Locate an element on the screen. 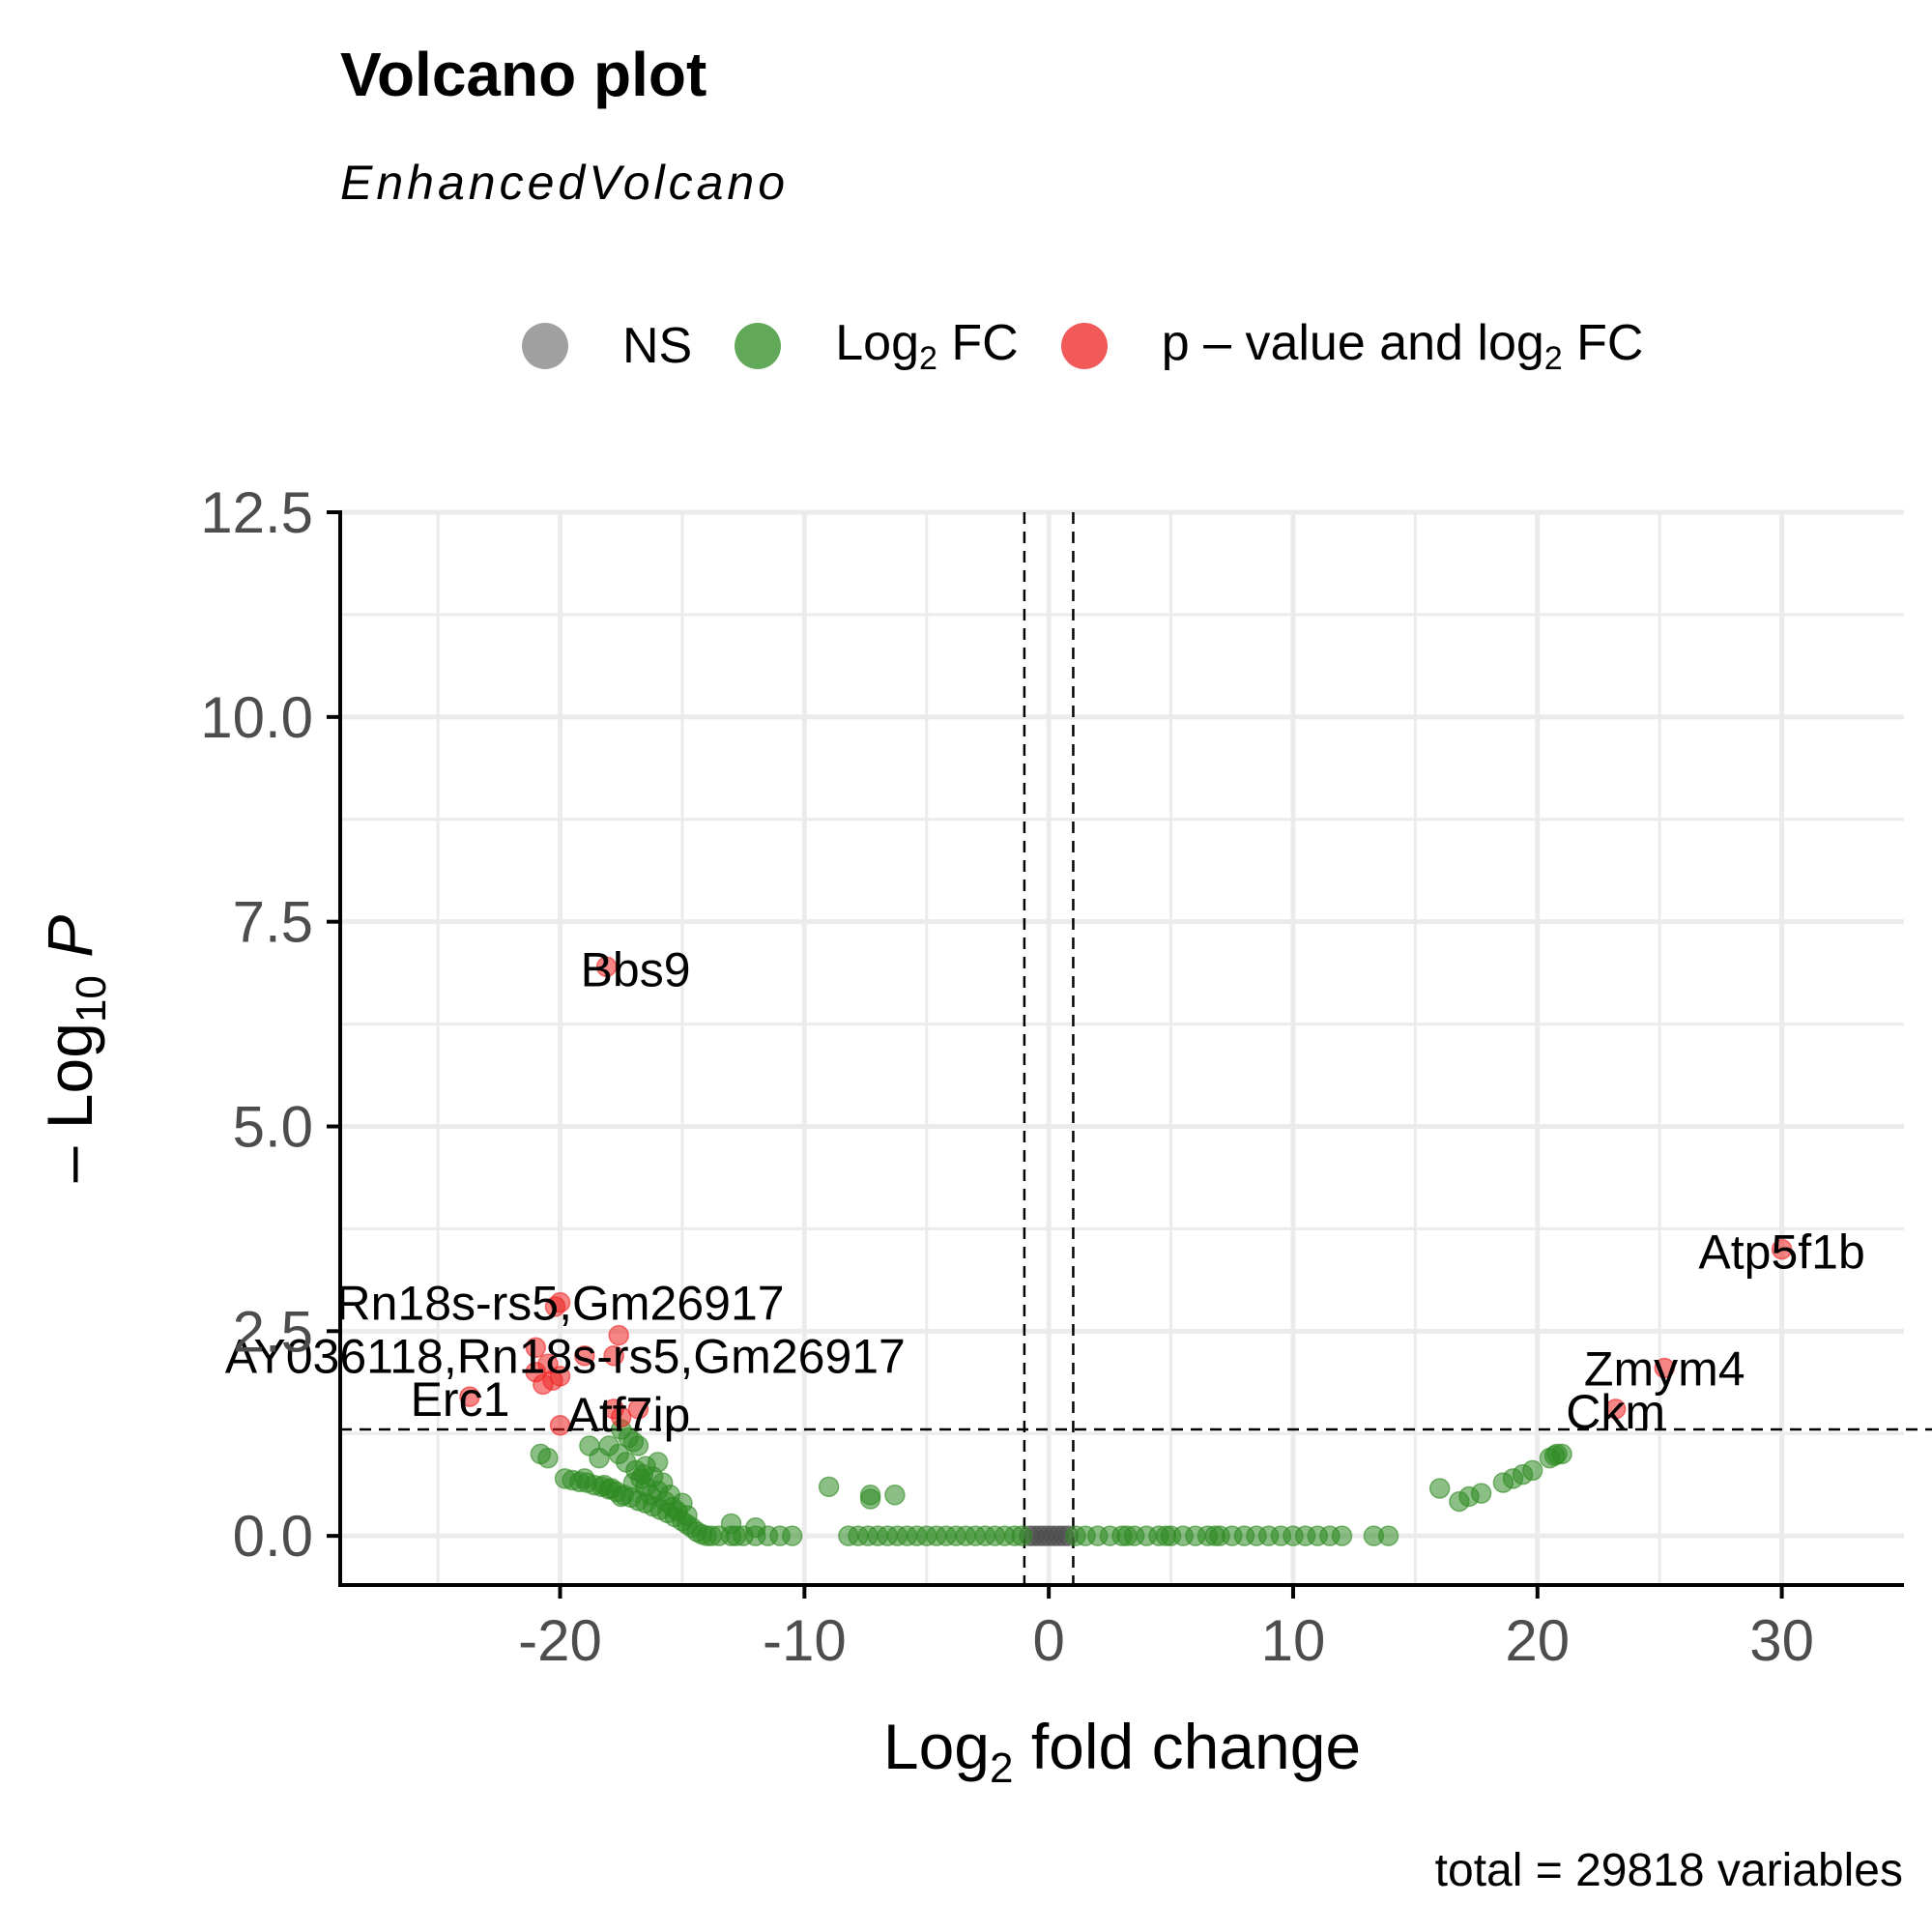  x-tick-label: 20 is located at coordinates (1537, 1640).